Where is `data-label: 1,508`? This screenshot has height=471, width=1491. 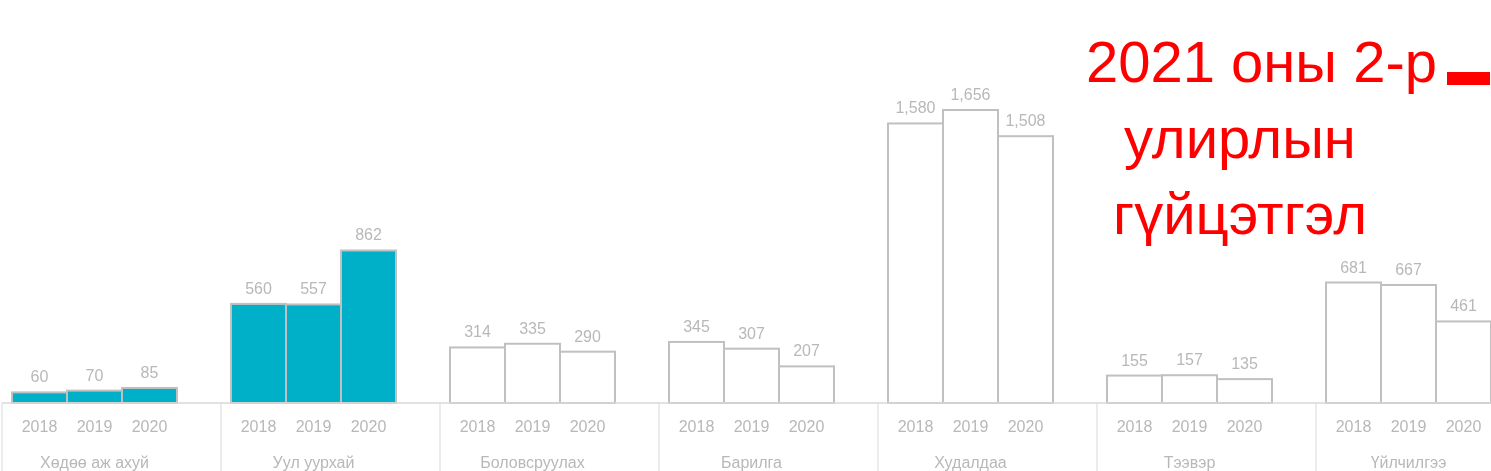
data-label: 1,508 is located at coordinates (1025, 121).